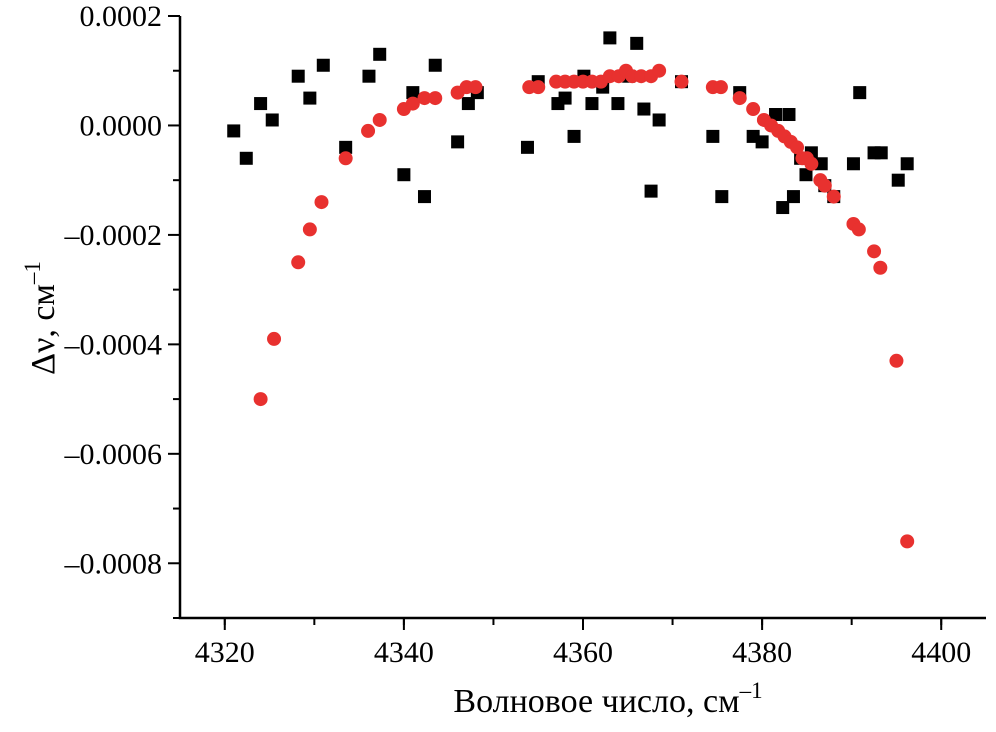 This screenshot has width=996, height=732. I want to click on y-tick-label: –0.0004, so click(113, 344).